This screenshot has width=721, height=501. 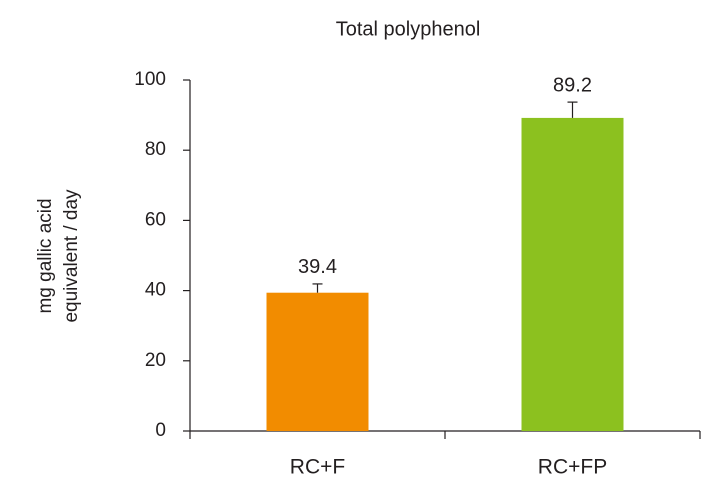 What do you see at coordinates (317, 267) in the screenshot?
I see `value-label: 39.4` at bounding box center [317, 267].